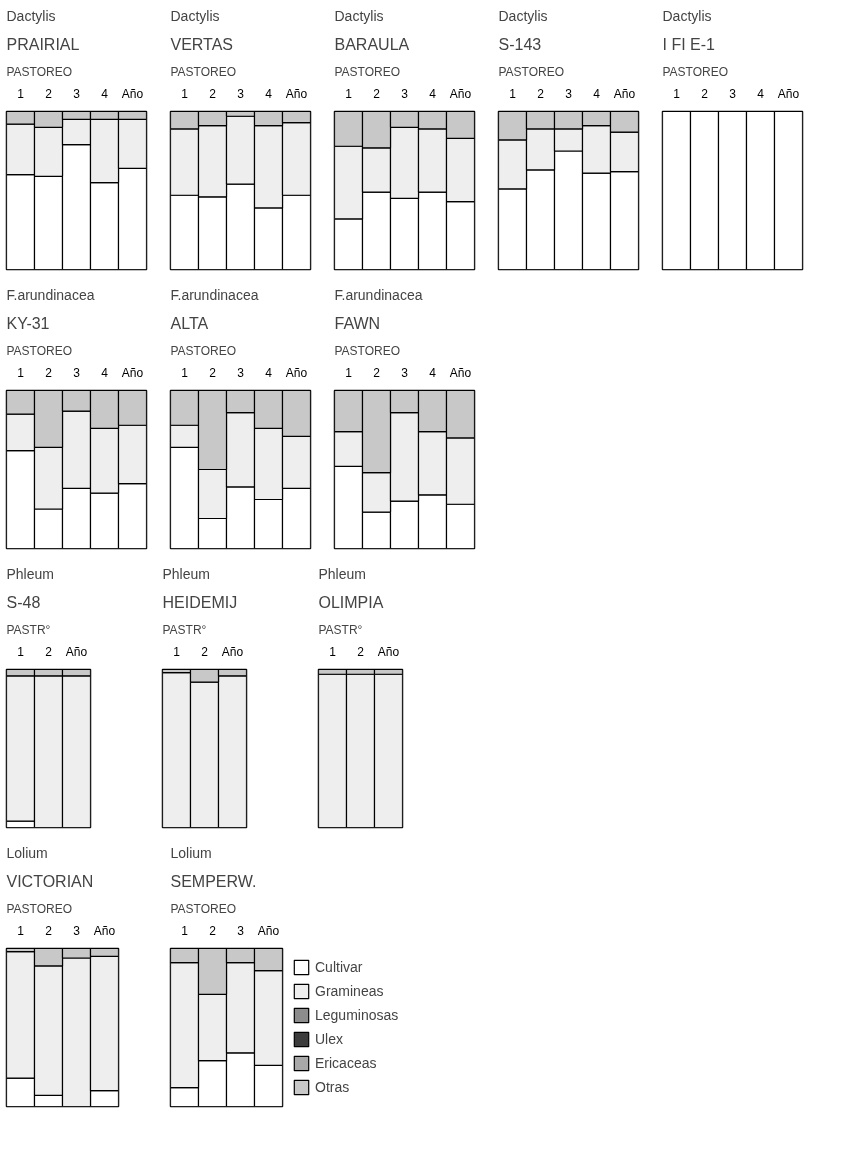 This screenshot has height=1156, width=856. Describe the element at coordinates (689, 44) in the screenshot. I see `chart-subtitle: I FI E-1` at that location.